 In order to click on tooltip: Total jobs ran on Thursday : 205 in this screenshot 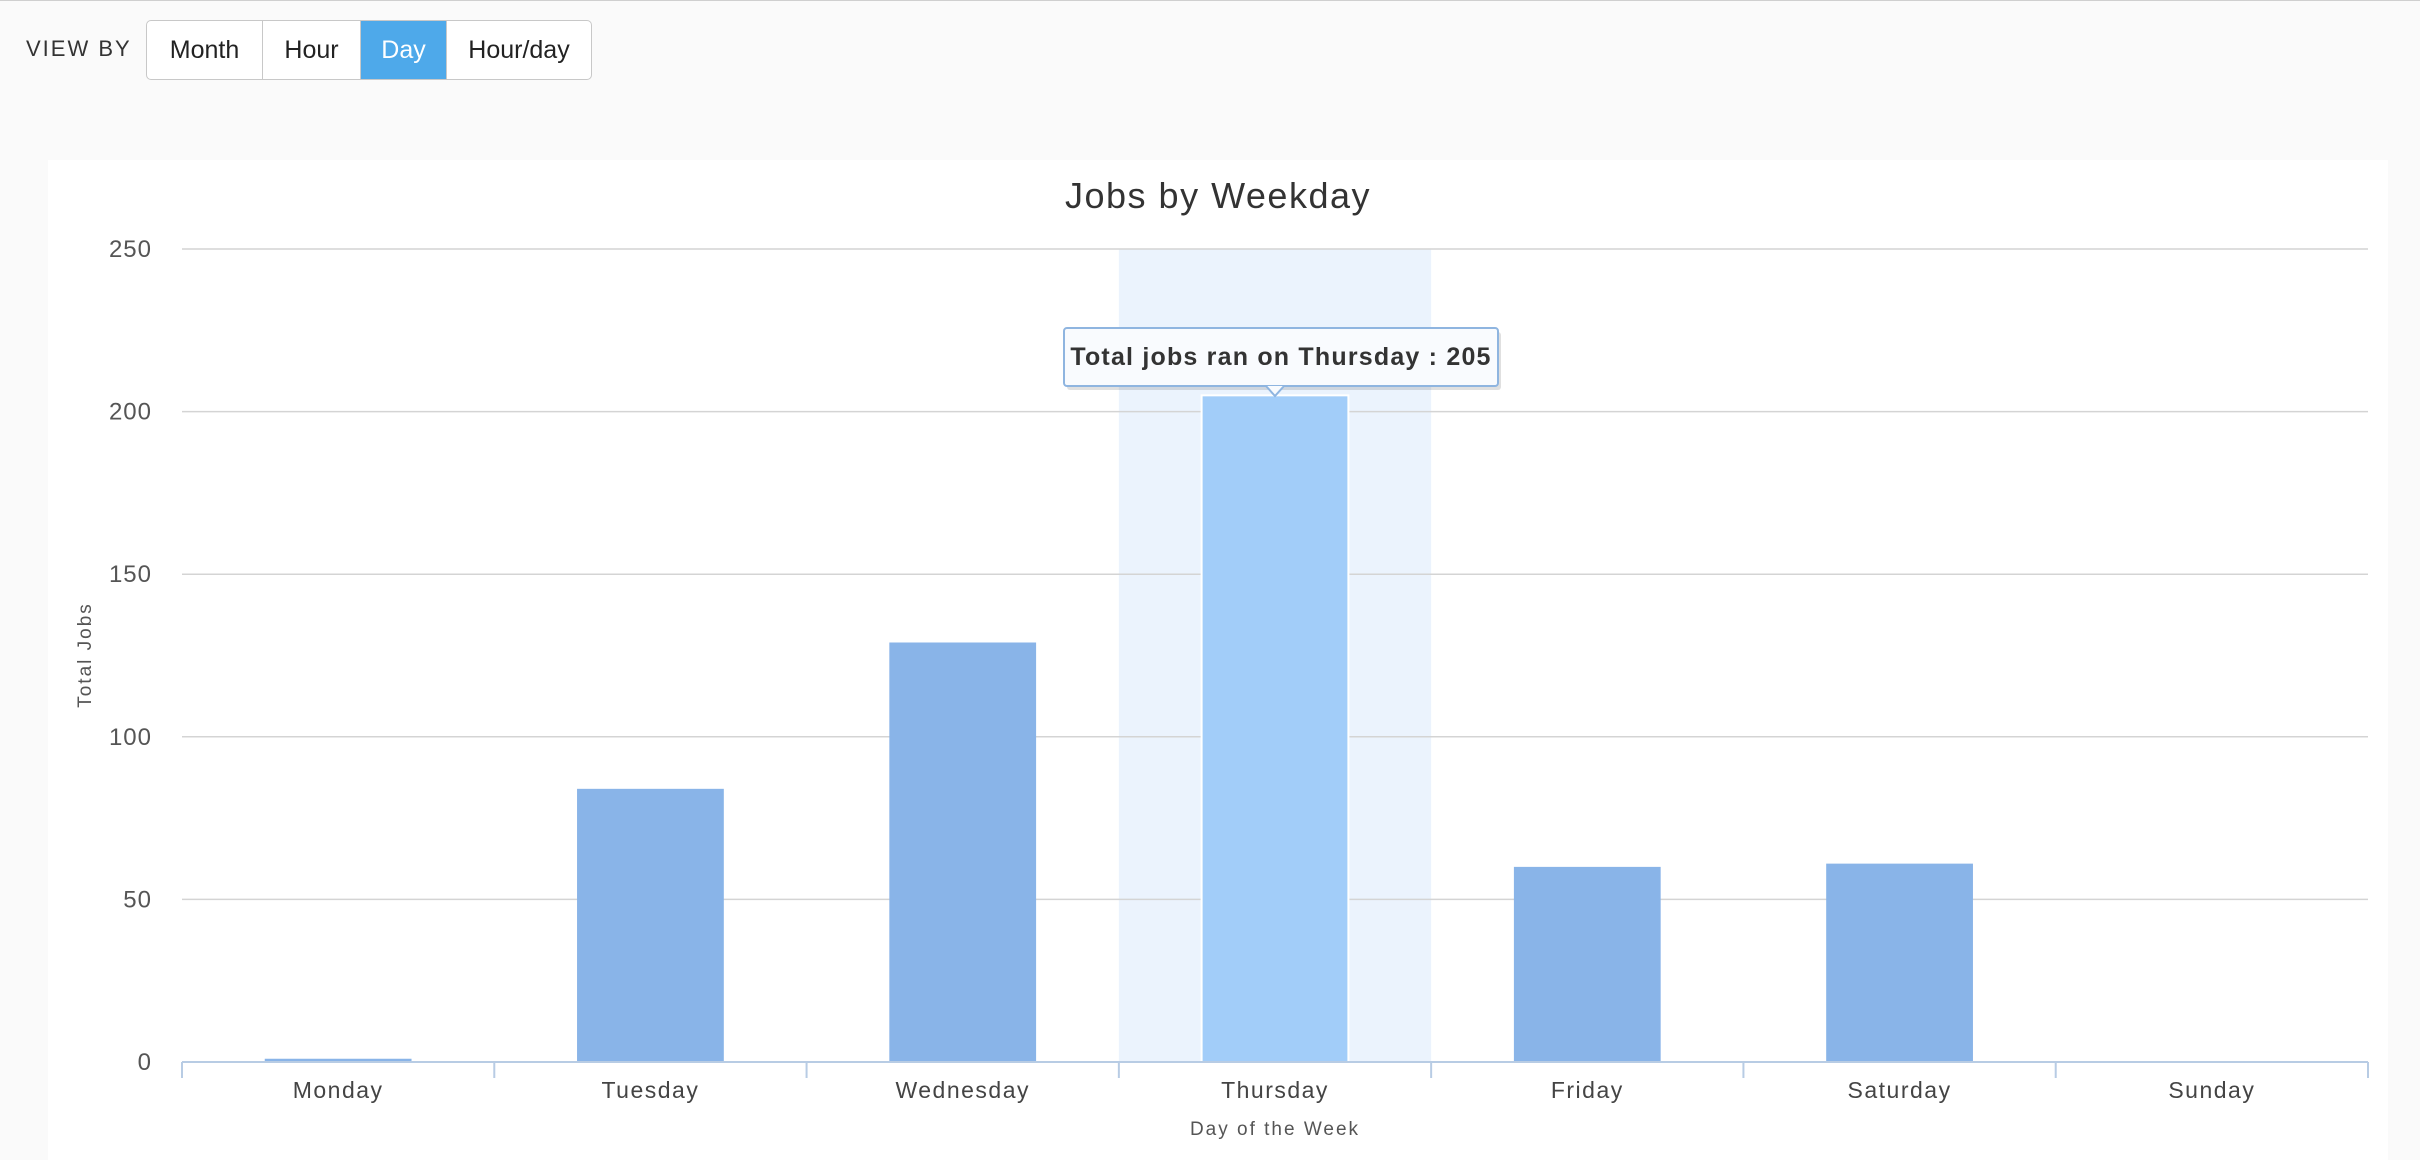, I will do `click(1282, 362)`.